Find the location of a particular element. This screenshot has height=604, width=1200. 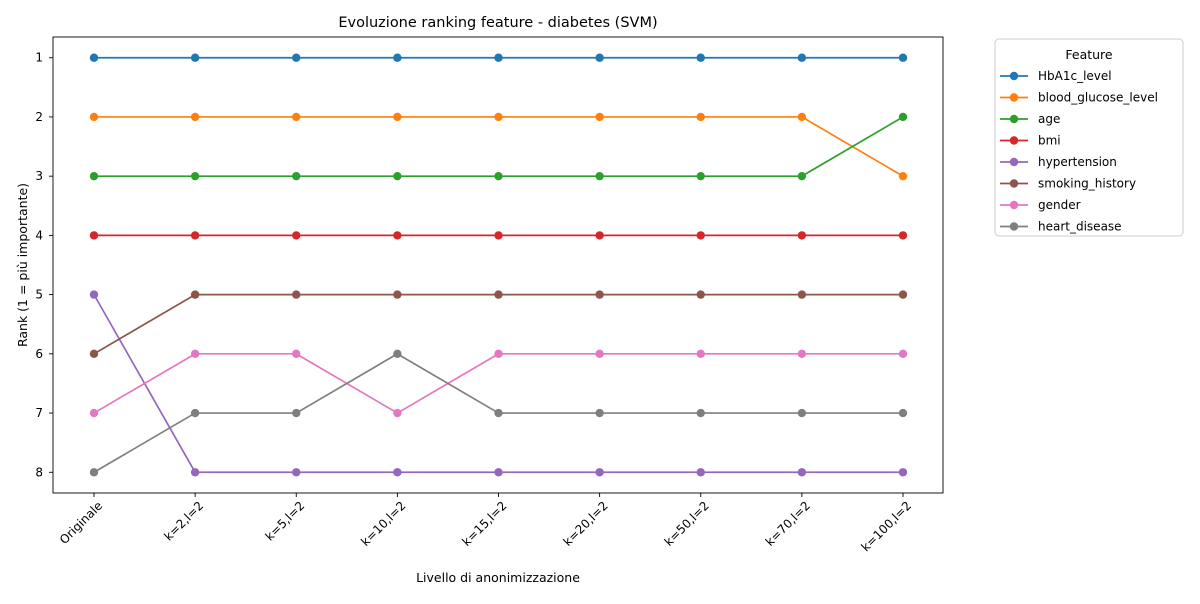

y-axis: 1 2 3 4 5 6 7 8 is located at coordinates (44, 265).